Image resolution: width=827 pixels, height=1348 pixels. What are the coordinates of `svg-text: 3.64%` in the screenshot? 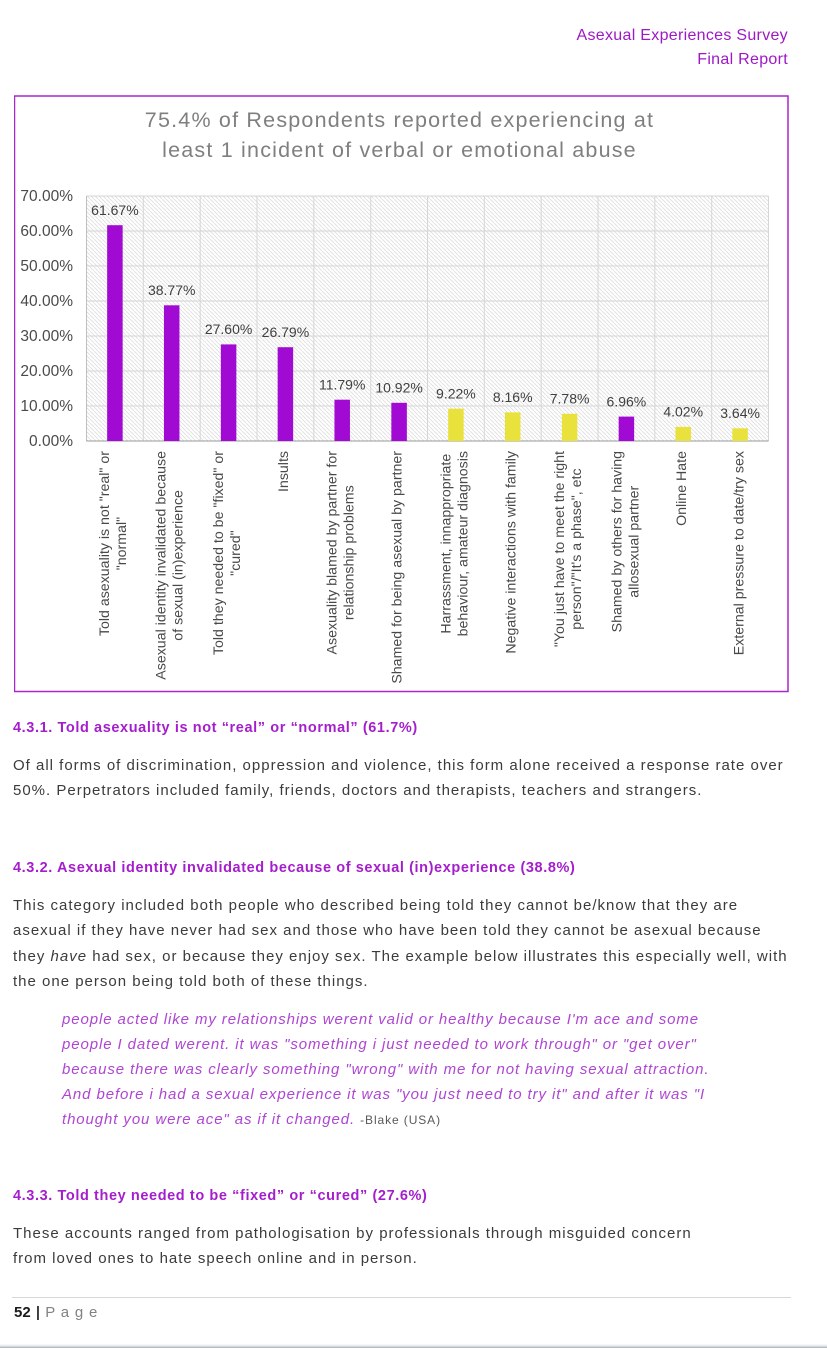 It's located at (740, 413).